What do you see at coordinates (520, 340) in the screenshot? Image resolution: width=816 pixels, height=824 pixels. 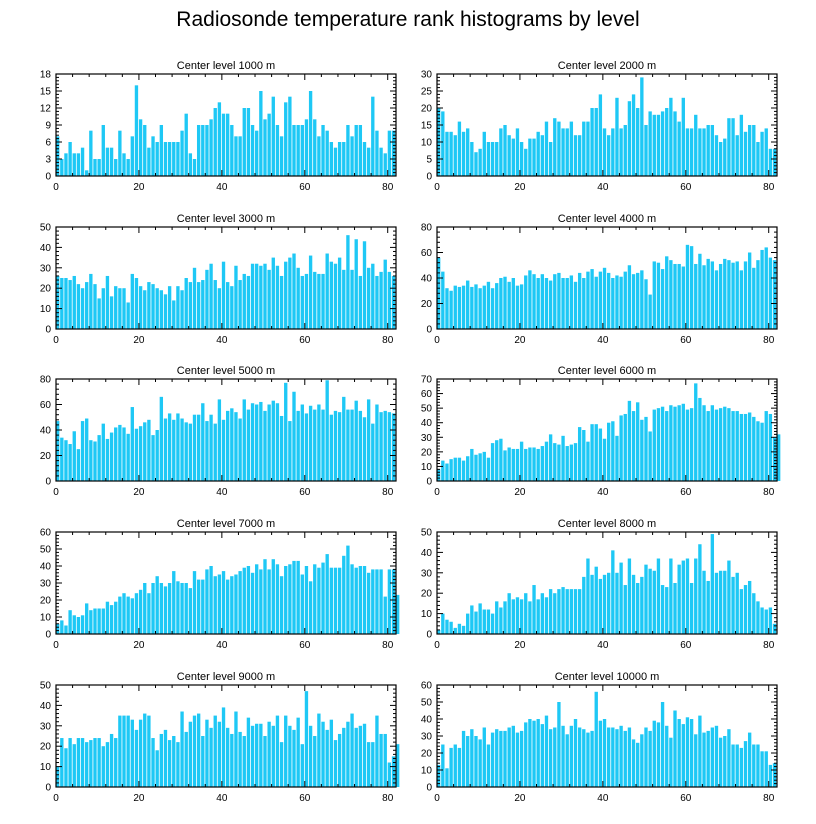 I see `panel-4-xtick-label: 20` at bounding box center [520, 340].